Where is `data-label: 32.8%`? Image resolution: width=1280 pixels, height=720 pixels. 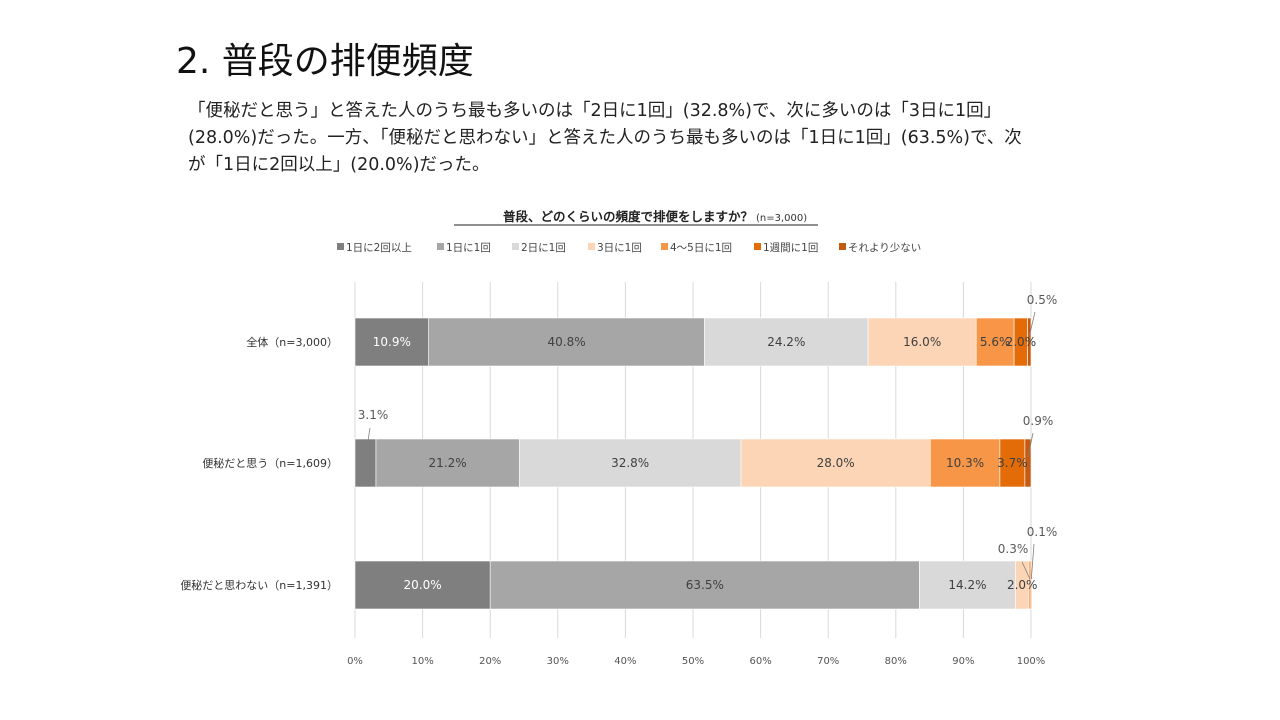 data-label: 32.8% is located at coordinates (630, 463).